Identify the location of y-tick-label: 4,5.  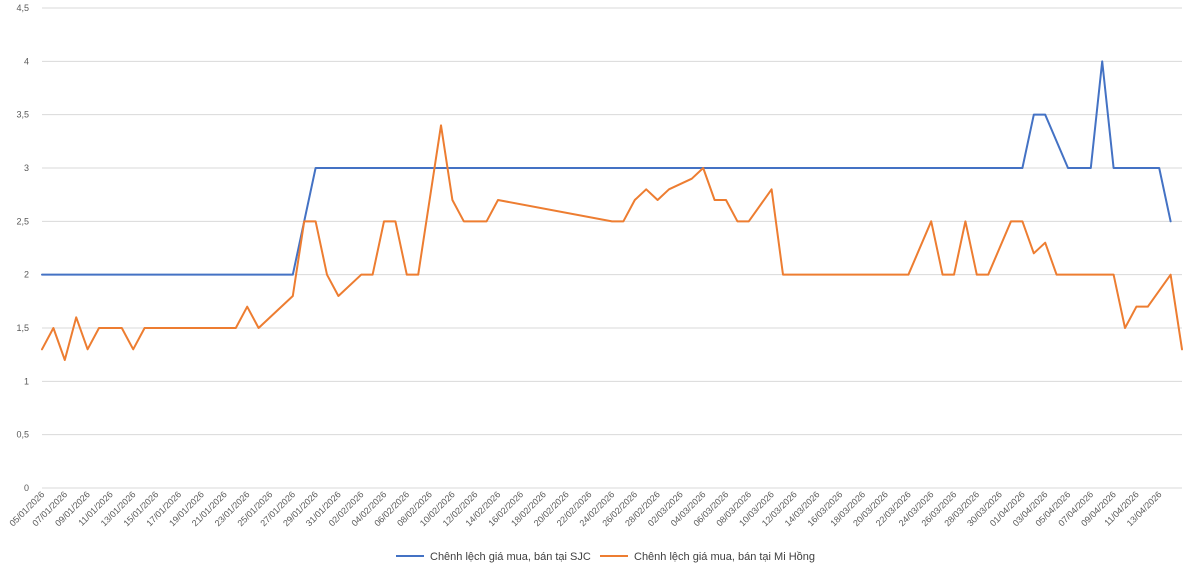
(22, 8).